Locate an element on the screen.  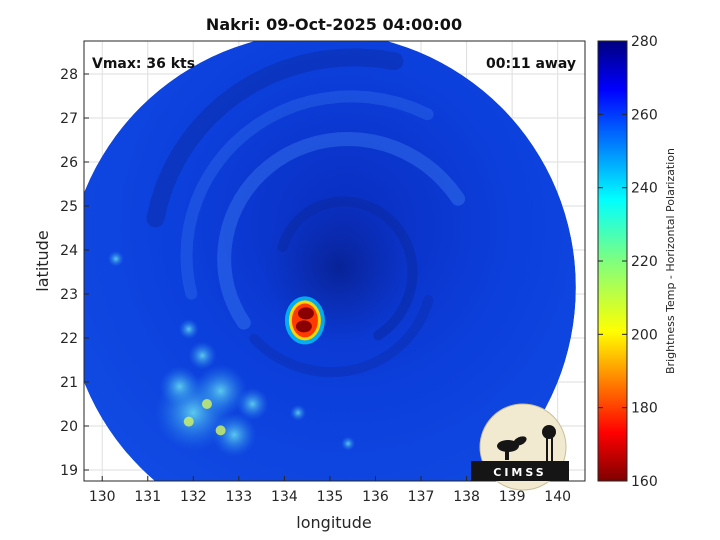
colorbar-tick-label: 160 is located at coordinates (644, 482).